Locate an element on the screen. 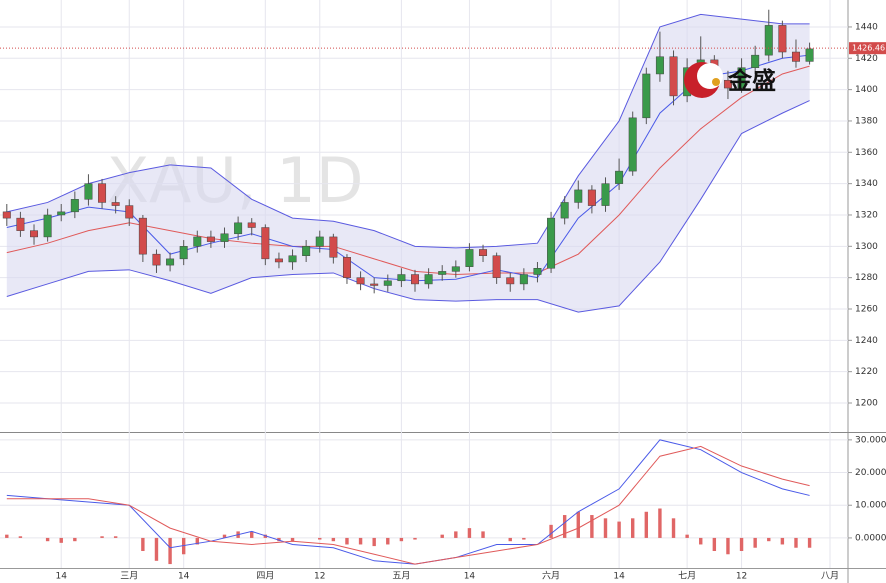 This screenshot has width=886, height=583. last-price-box is located at coordinates (867, 48).